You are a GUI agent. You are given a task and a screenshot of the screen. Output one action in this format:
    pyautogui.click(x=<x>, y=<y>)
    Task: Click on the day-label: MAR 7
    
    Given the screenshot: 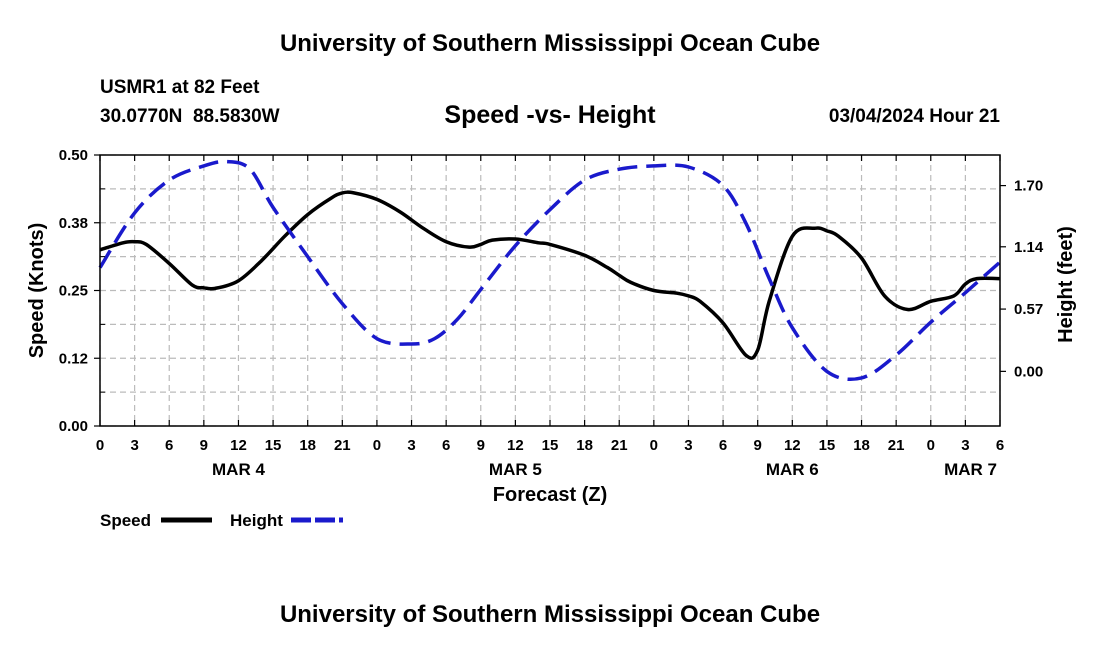 What is the action you would take?
    pyautogui.click(x=970, y=469)
    